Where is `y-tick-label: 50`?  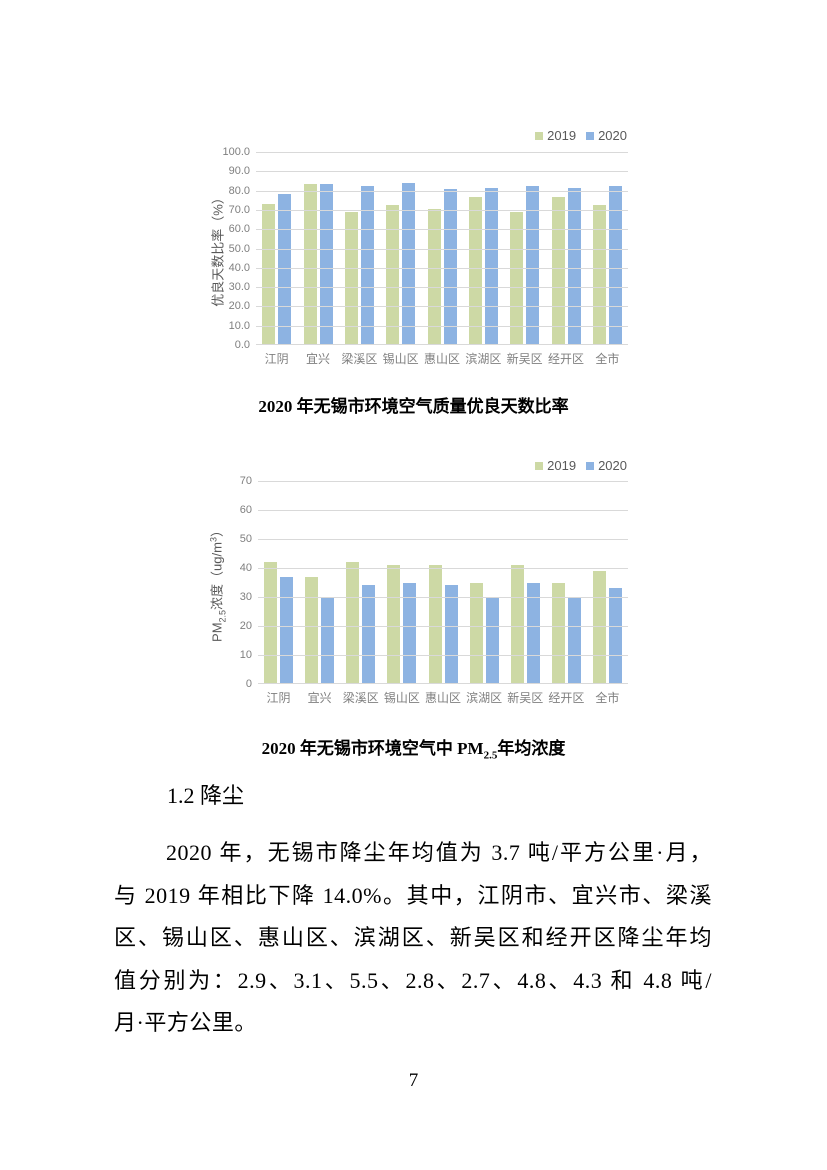
y-tick-label: 50 is located at coordinates (245, 539).